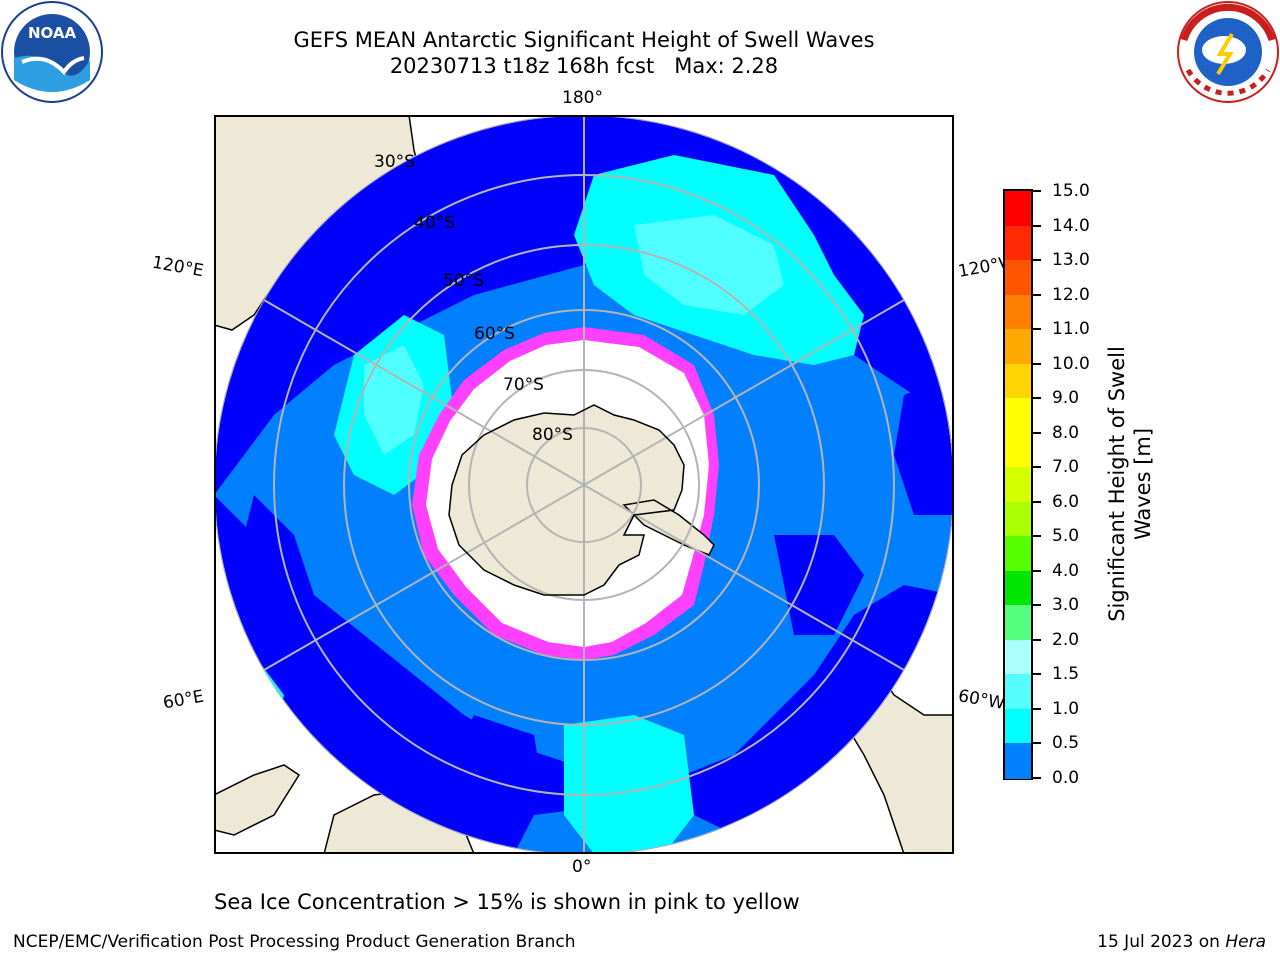  I want to click on lat-label-30s: 30°S, so click(394, 162).